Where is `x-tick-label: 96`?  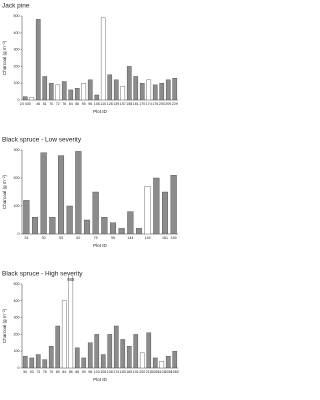
x-tick-label: 96 is located at coordinates (90, 104).